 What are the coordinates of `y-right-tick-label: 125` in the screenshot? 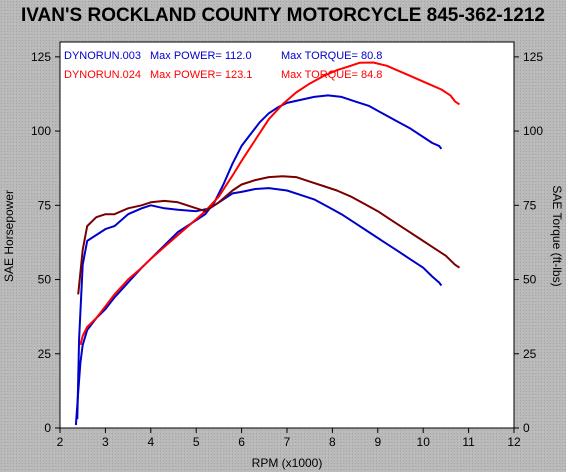 It's located at (533, 57).